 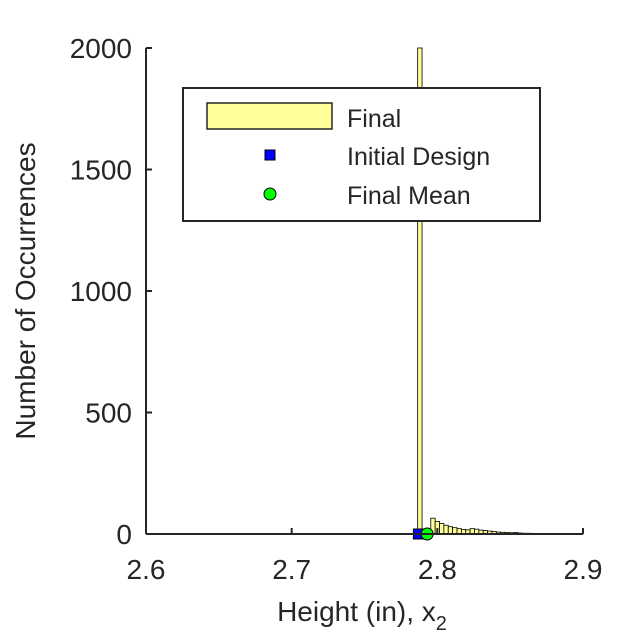 What do you see at coordinates (124, 534) in the screenshot?
I see `y-tick-label: 0` at bounding box center [124, 534].